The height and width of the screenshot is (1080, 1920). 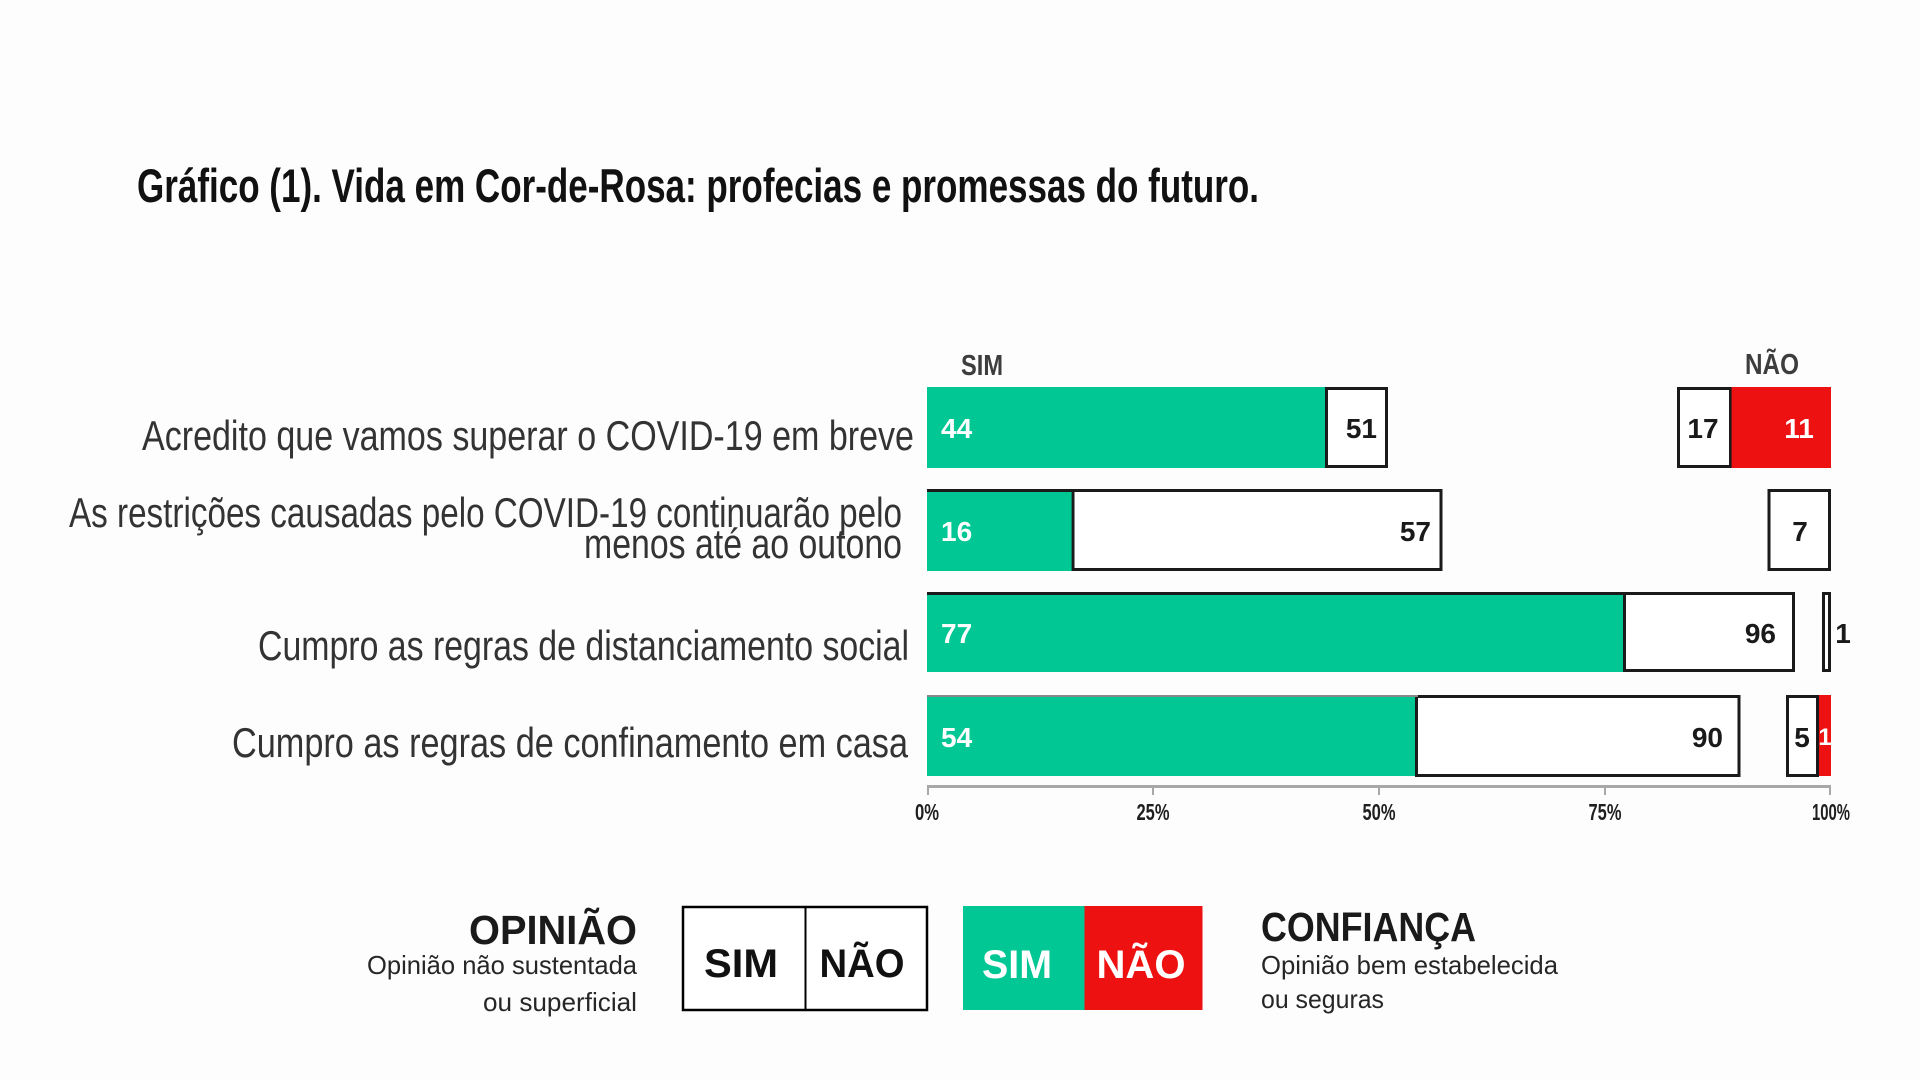 What do you see at coordinates (560, 1002) in the screenshot?
I see `svg-text: ou superficial` at bounding box center [560, 1002].